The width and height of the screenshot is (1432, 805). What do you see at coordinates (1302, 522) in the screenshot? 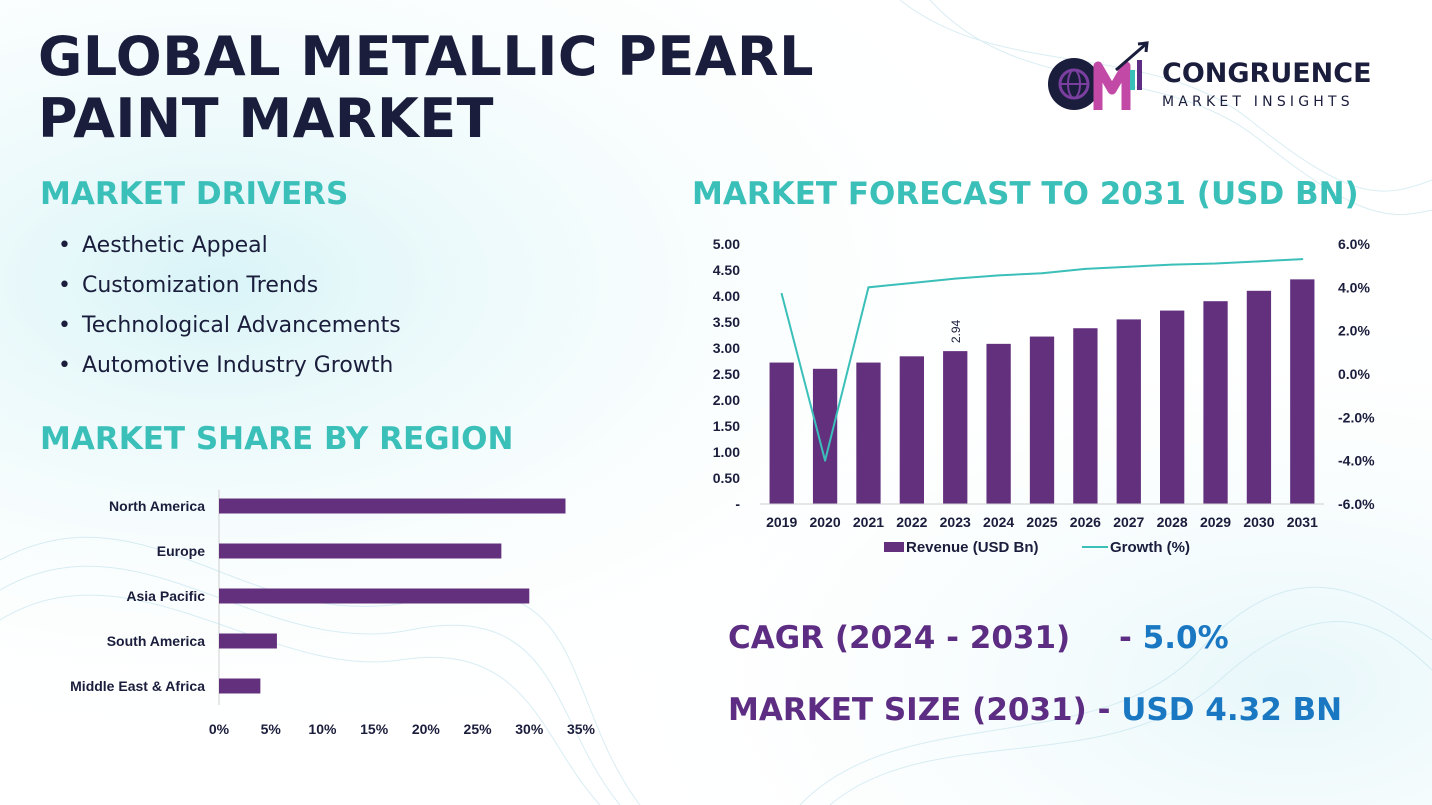
I see `forecast-x-tick-label: 2031` at bounding box center [1302, 522].